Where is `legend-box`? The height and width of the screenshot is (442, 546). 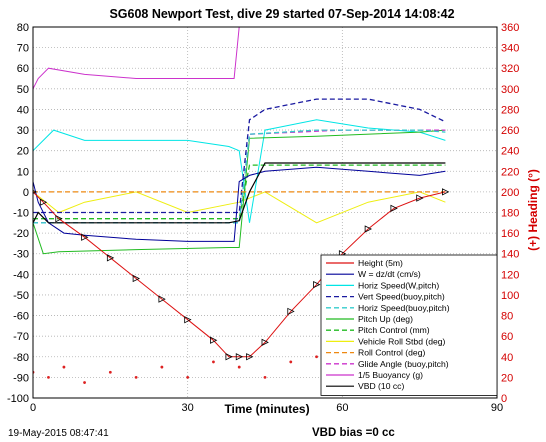 legend-box is located at coordinates (409, 325).